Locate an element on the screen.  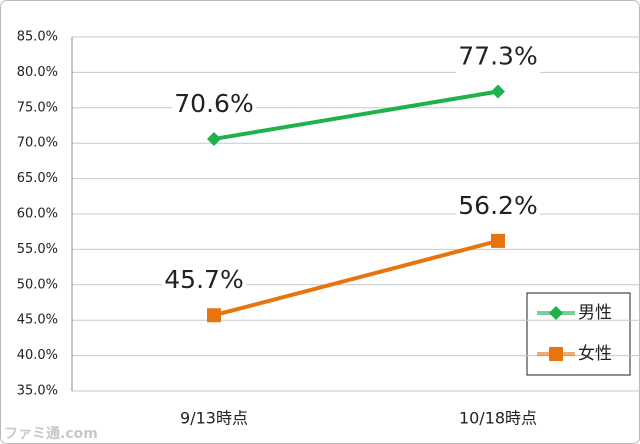
y-tick-label: 85.0% is located at coordinates (37, 37).